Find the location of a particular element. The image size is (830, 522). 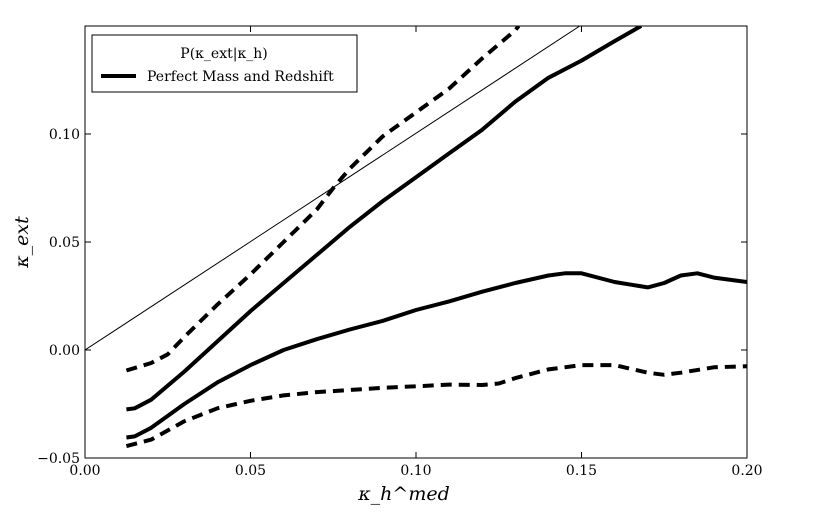

y-axis-label: κ_ext is located at coordinates (22, 242).